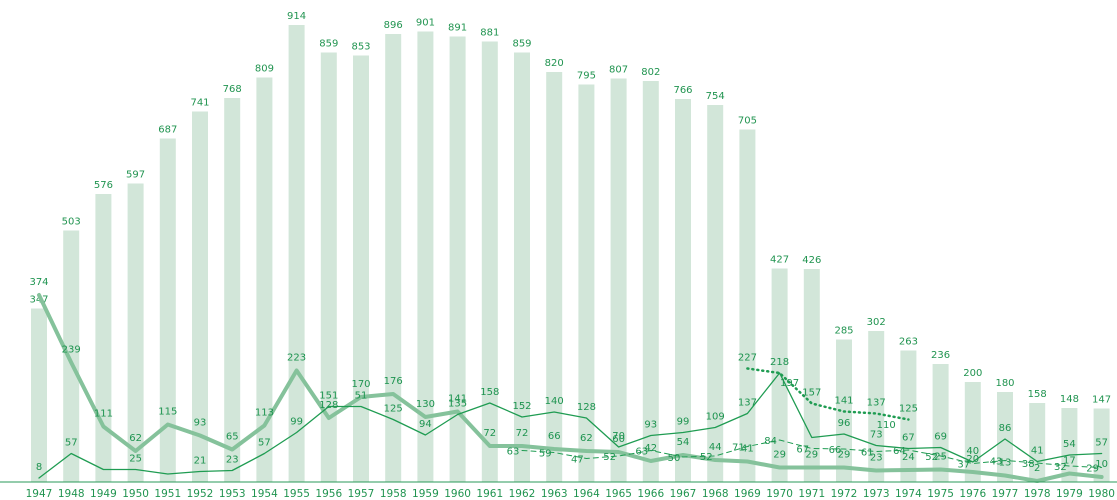 The width and height of the screenshot is (1117, 500). What do you see at coordinates (609, 457) in the screenshot?
I see `data-point-label: 52` at bounding box center [609, 457].